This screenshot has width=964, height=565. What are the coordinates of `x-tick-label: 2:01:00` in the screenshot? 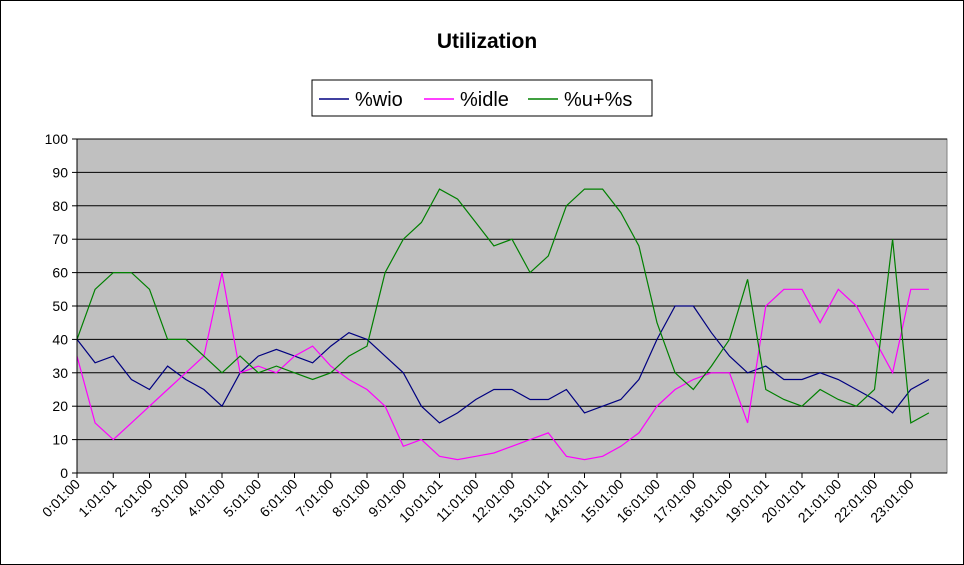 It's located at (133, 498).